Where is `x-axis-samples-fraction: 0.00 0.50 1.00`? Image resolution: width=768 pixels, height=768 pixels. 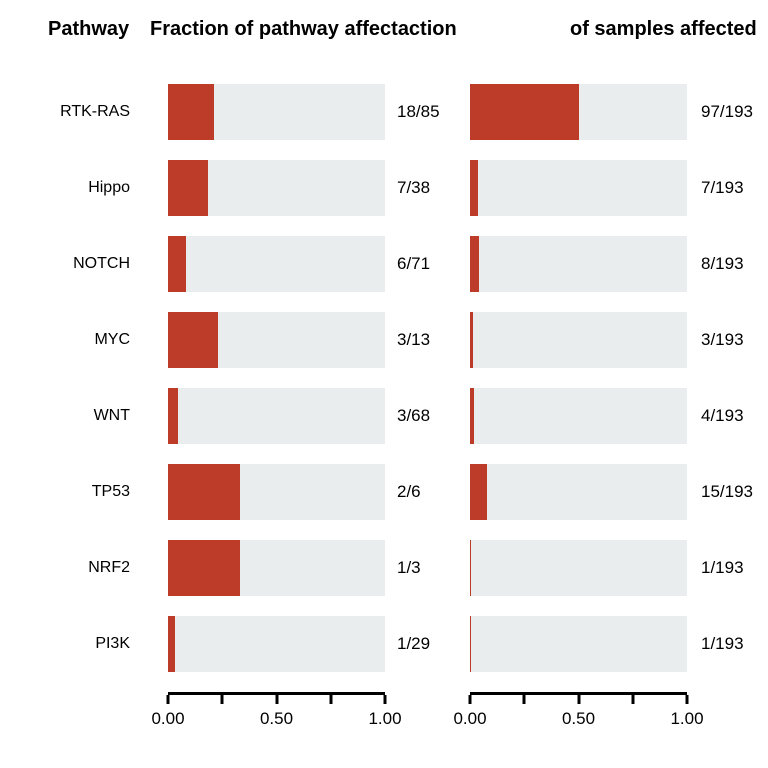 x-axis-samples-fraction: 0.00 0.50 1.00 is located at coordinates (578, 714).